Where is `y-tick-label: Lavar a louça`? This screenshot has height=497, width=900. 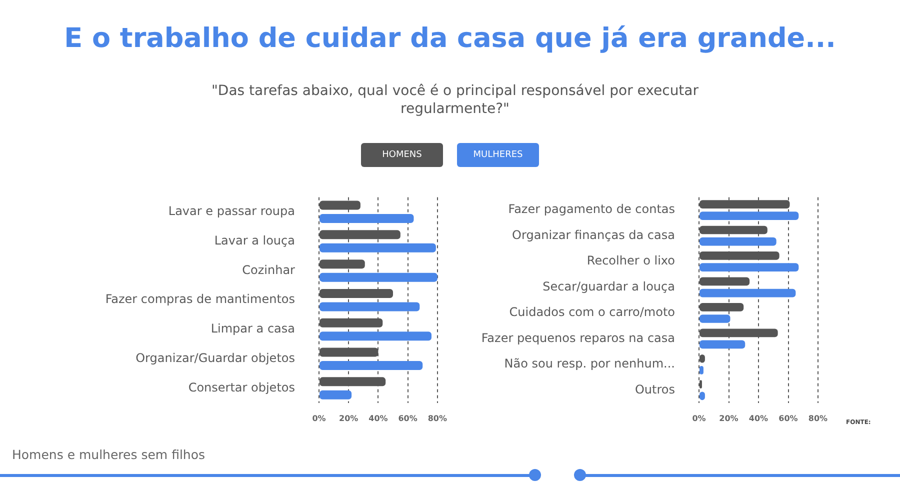 y-tick-label: Lavar a louça is located at coordinates (254, 240).